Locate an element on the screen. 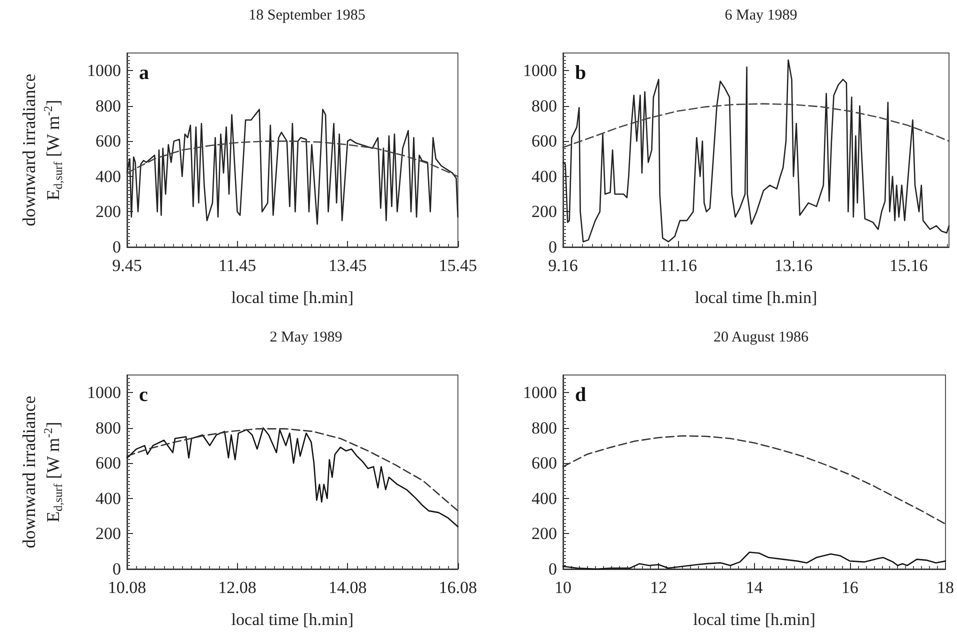 The width and height of the screenshot is (957, 643). x-tick-label: 14.08 is located at coordinates (347, 587).